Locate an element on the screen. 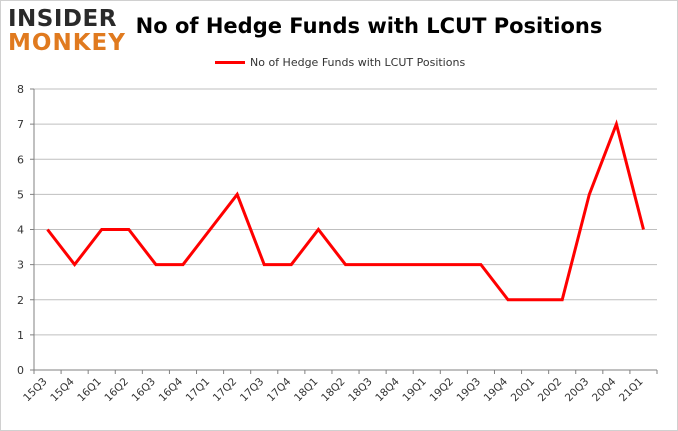  x-tick-label: 20Q3 is located at coordinates (577, 390).